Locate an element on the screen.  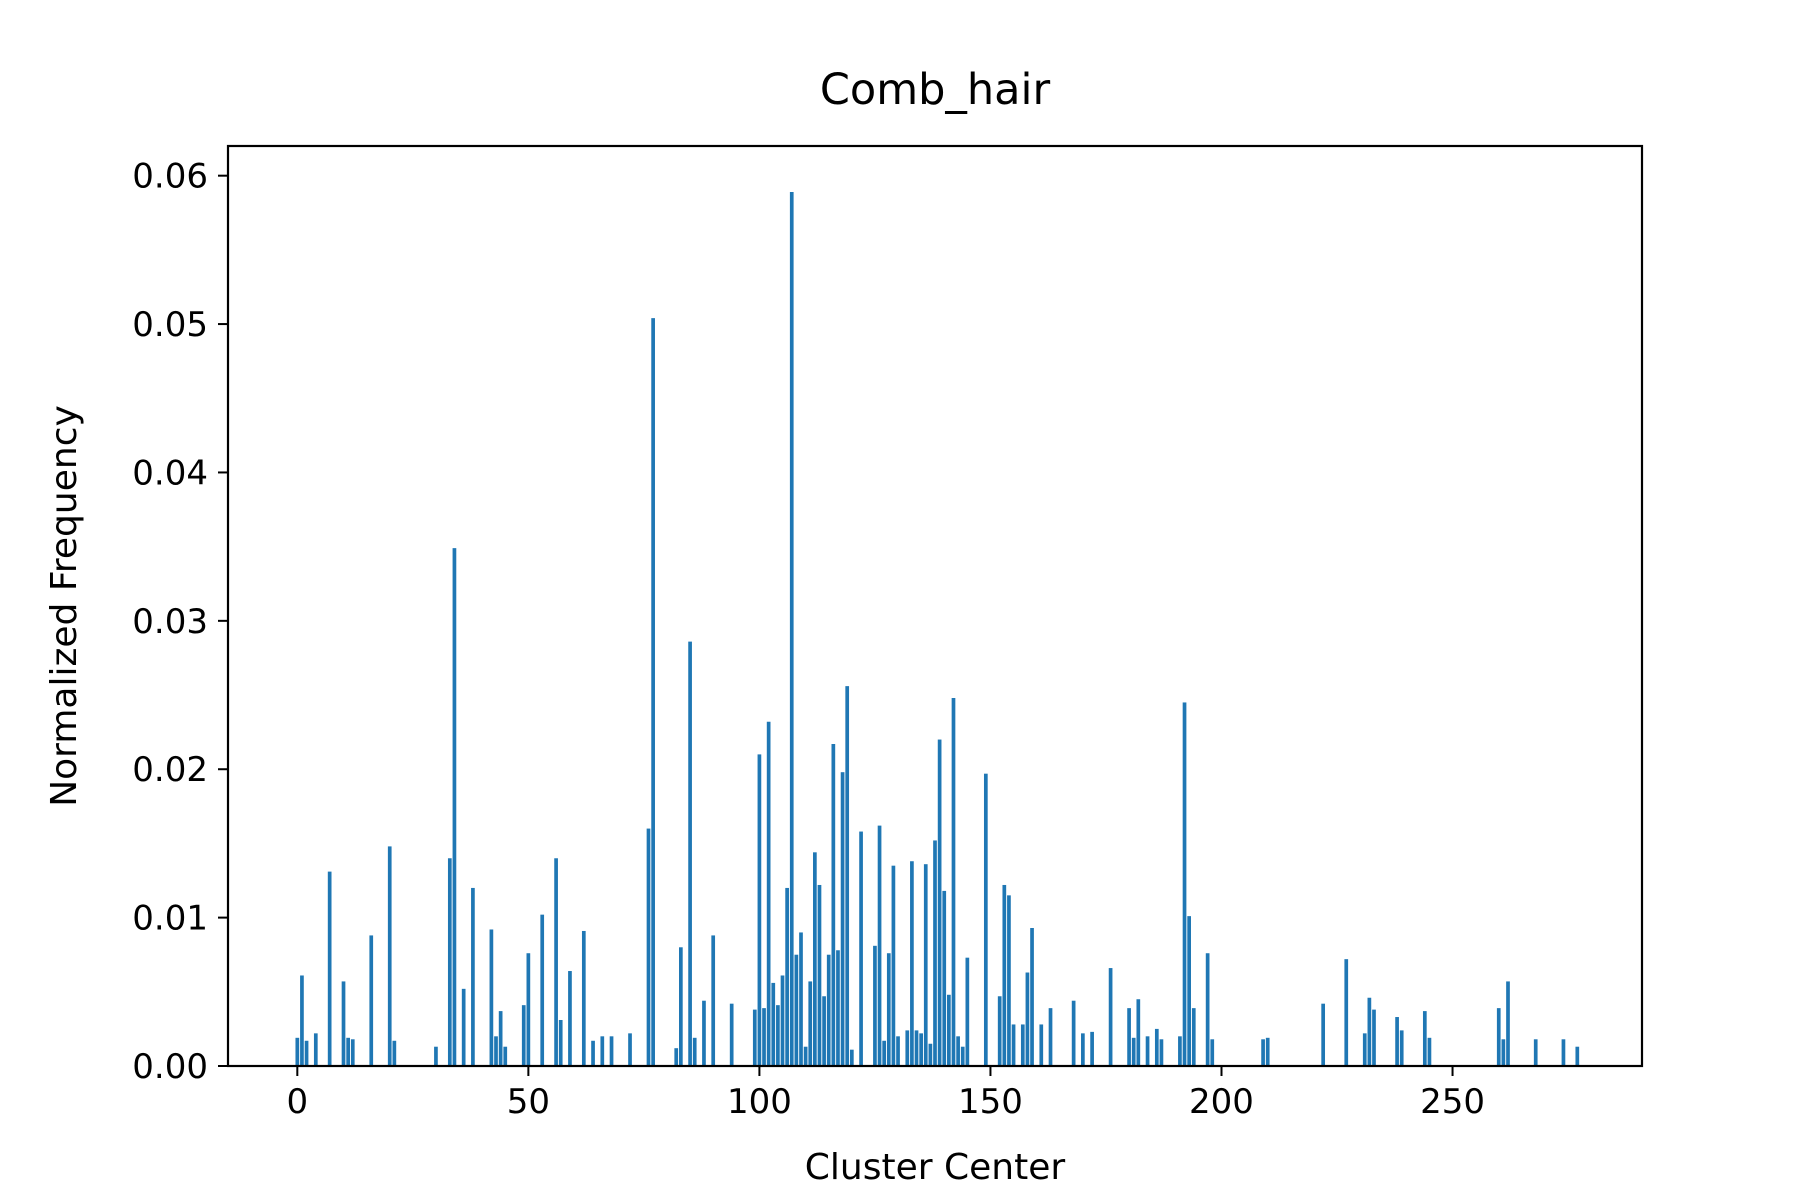
y-tick-label: 0.01 is located at coordinates (170, 919).